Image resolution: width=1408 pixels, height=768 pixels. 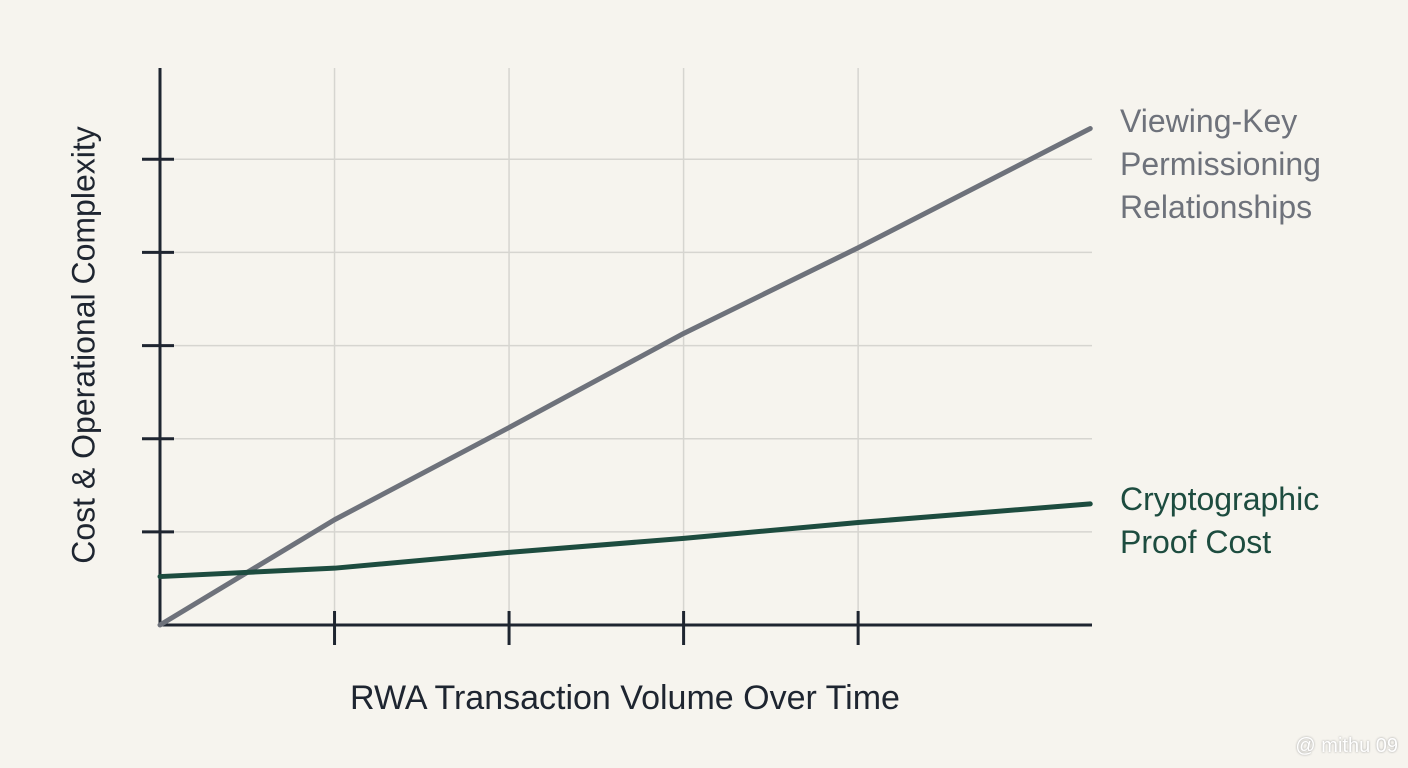 I want to click on series-label: Cryptographic Proof Cost, so click(x=1220, y=520).